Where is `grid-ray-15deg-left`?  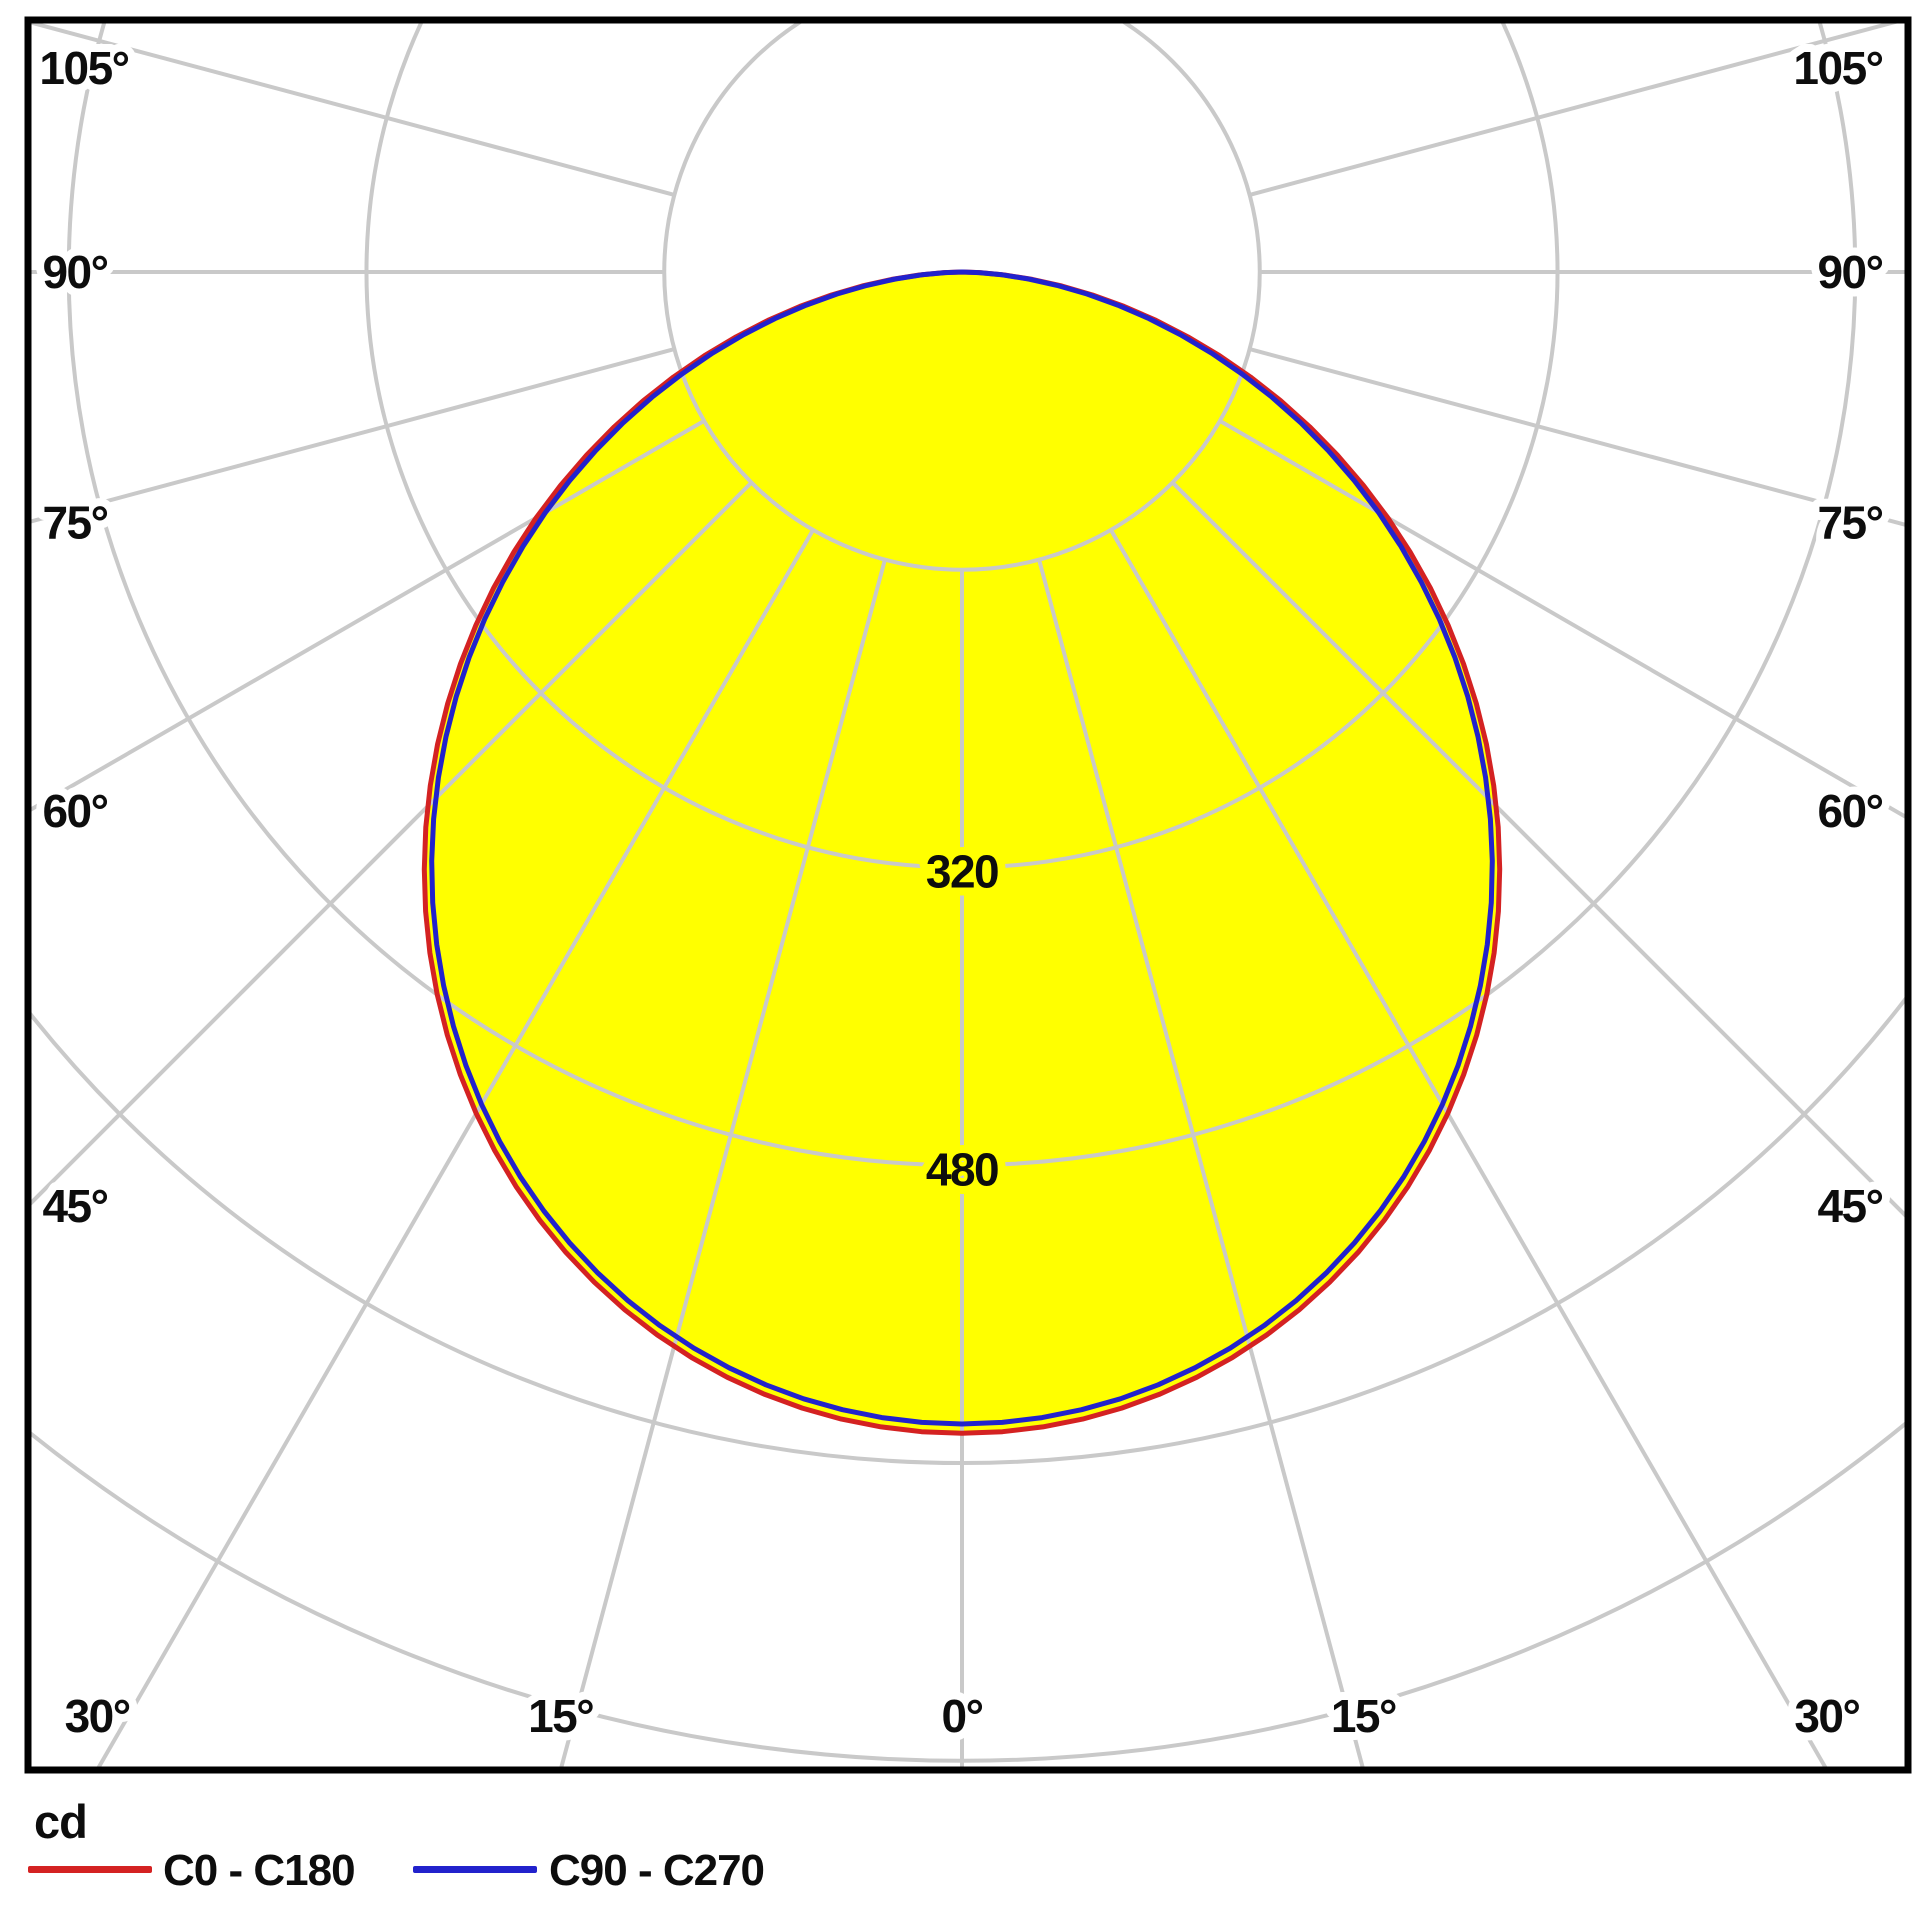 grid-ray-15deg-left is located at coordinates (723, 1163).